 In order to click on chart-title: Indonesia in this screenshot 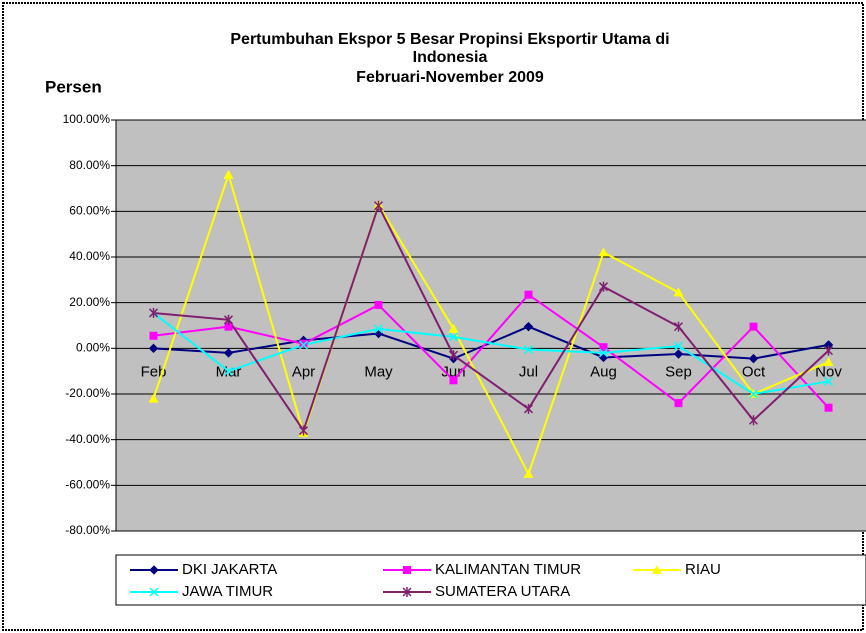, I will do `click(450, 57)`.